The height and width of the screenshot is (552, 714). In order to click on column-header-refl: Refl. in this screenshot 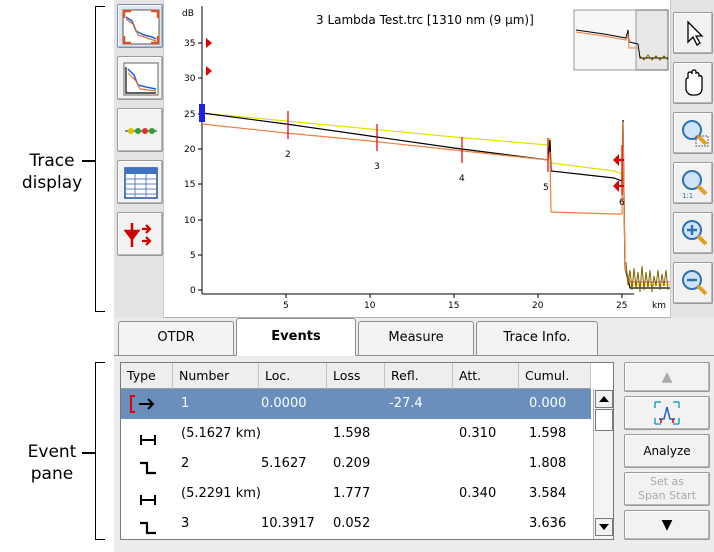, I will do `click(419, 376)`.